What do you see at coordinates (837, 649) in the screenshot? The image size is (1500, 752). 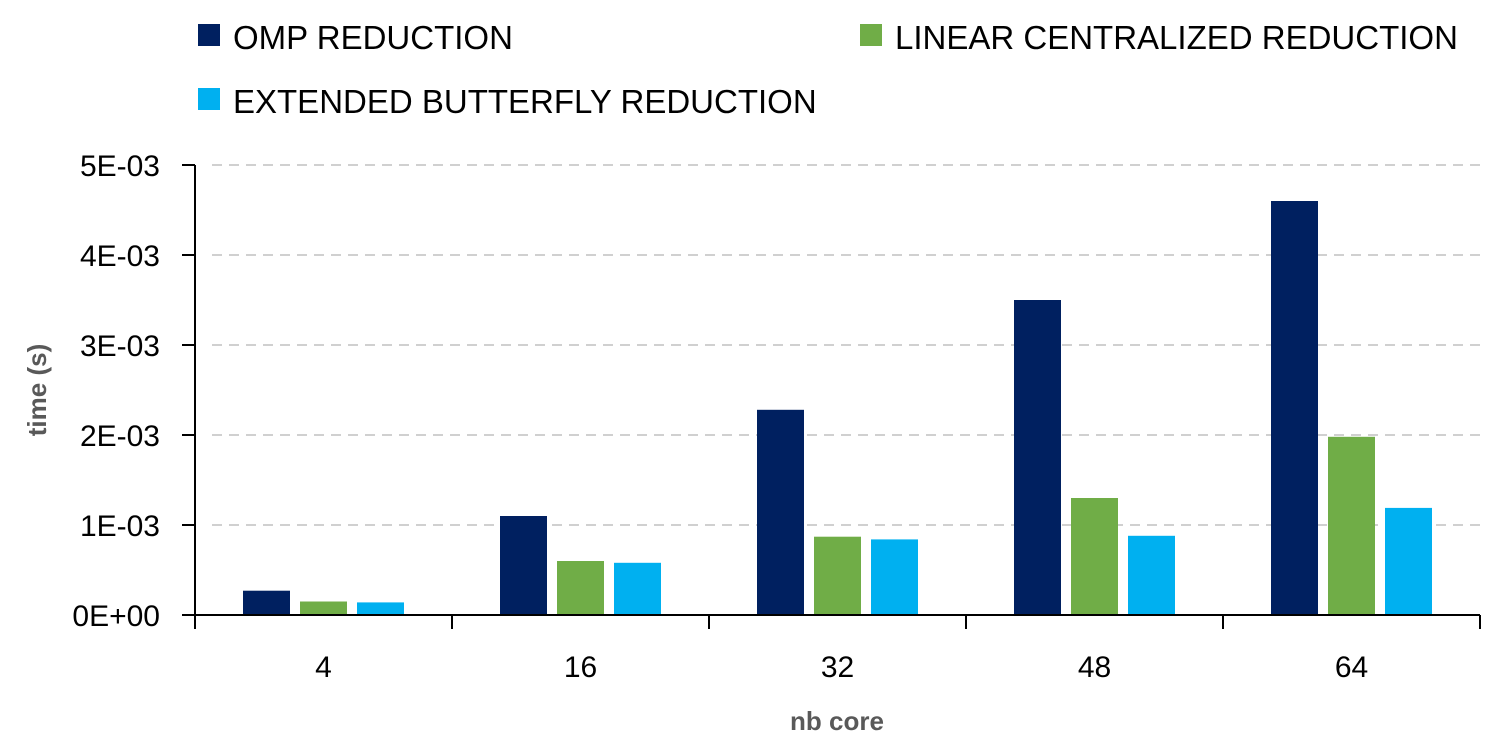 I see `x-axis-ticks: 4 16 32 48 64` at bounding box center [837, 649].